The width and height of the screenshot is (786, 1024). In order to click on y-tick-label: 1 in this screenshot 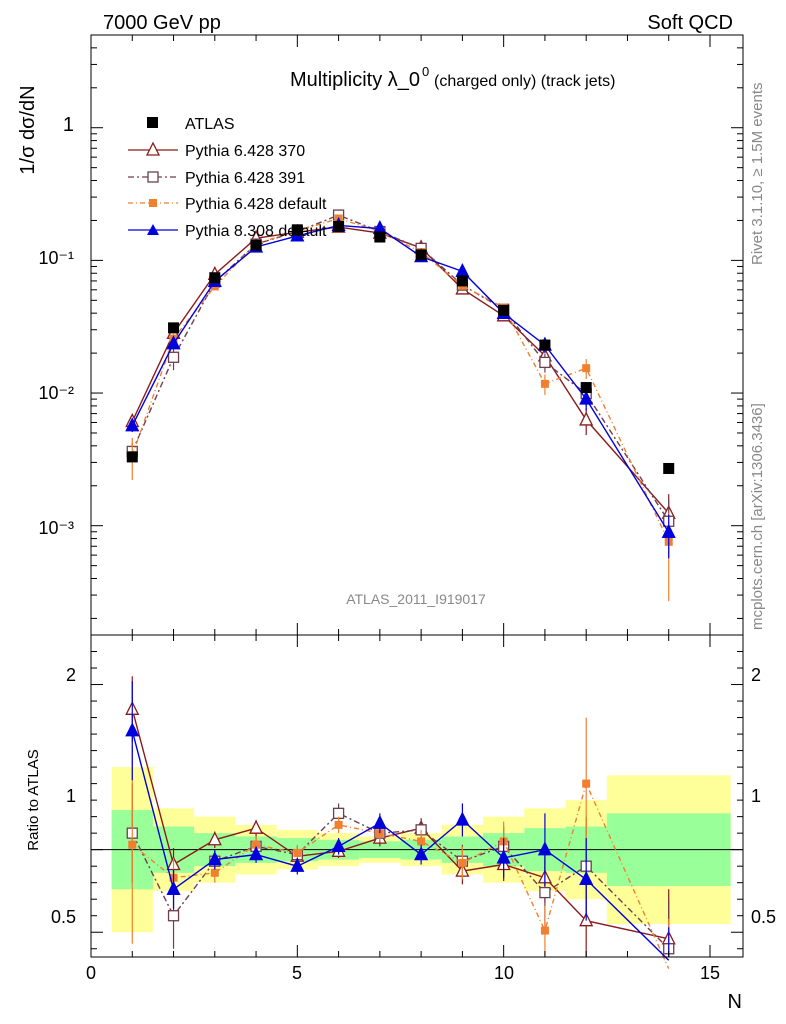, I will do `click(68, 125)`.